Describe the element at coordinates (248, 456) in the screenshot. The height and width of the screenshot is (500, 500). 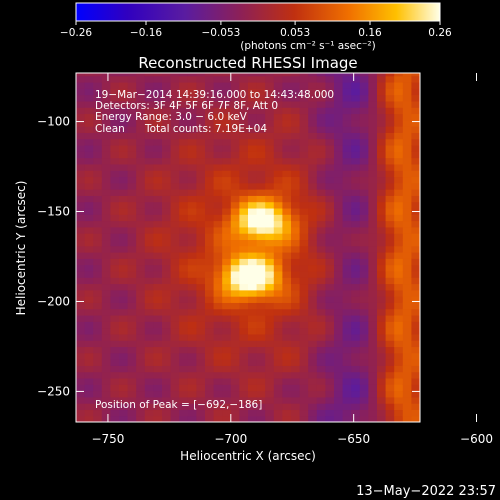
I see `x-axis-label: Heliocentric X (arcsec)` at that location.